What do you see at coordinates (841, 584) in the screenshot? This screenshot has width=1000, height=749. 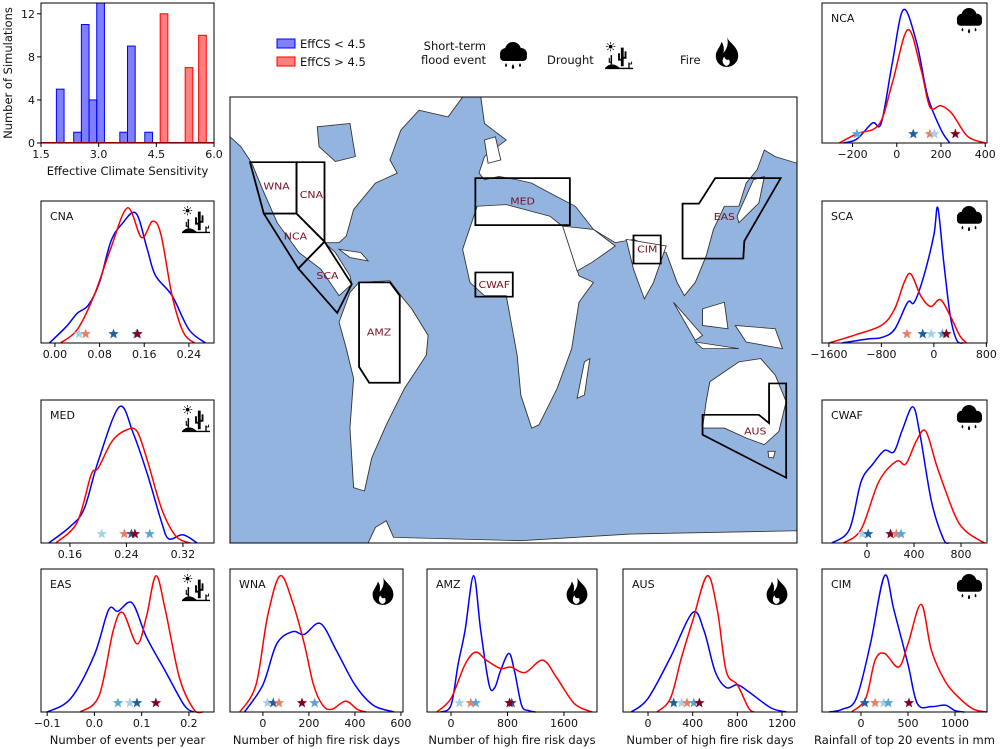 I see `panel-region-title: CIM` at bounding box center [841, 584].